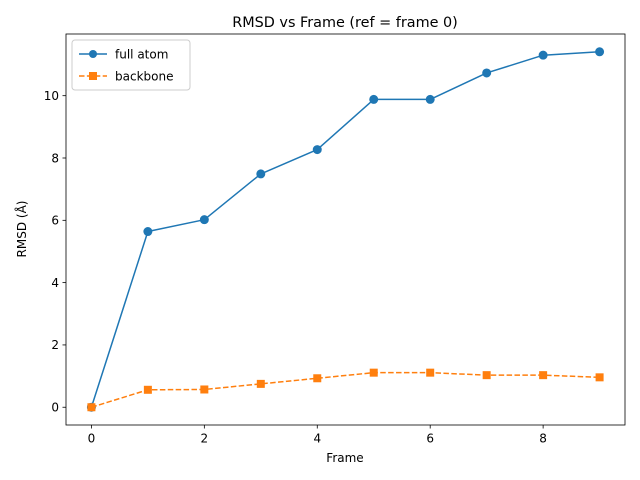 The width and height of the screenshot is (640, 480). Describe the element at coordinates (92, 439) in the screenshot. I see `x-tick-label: 0` at that location.